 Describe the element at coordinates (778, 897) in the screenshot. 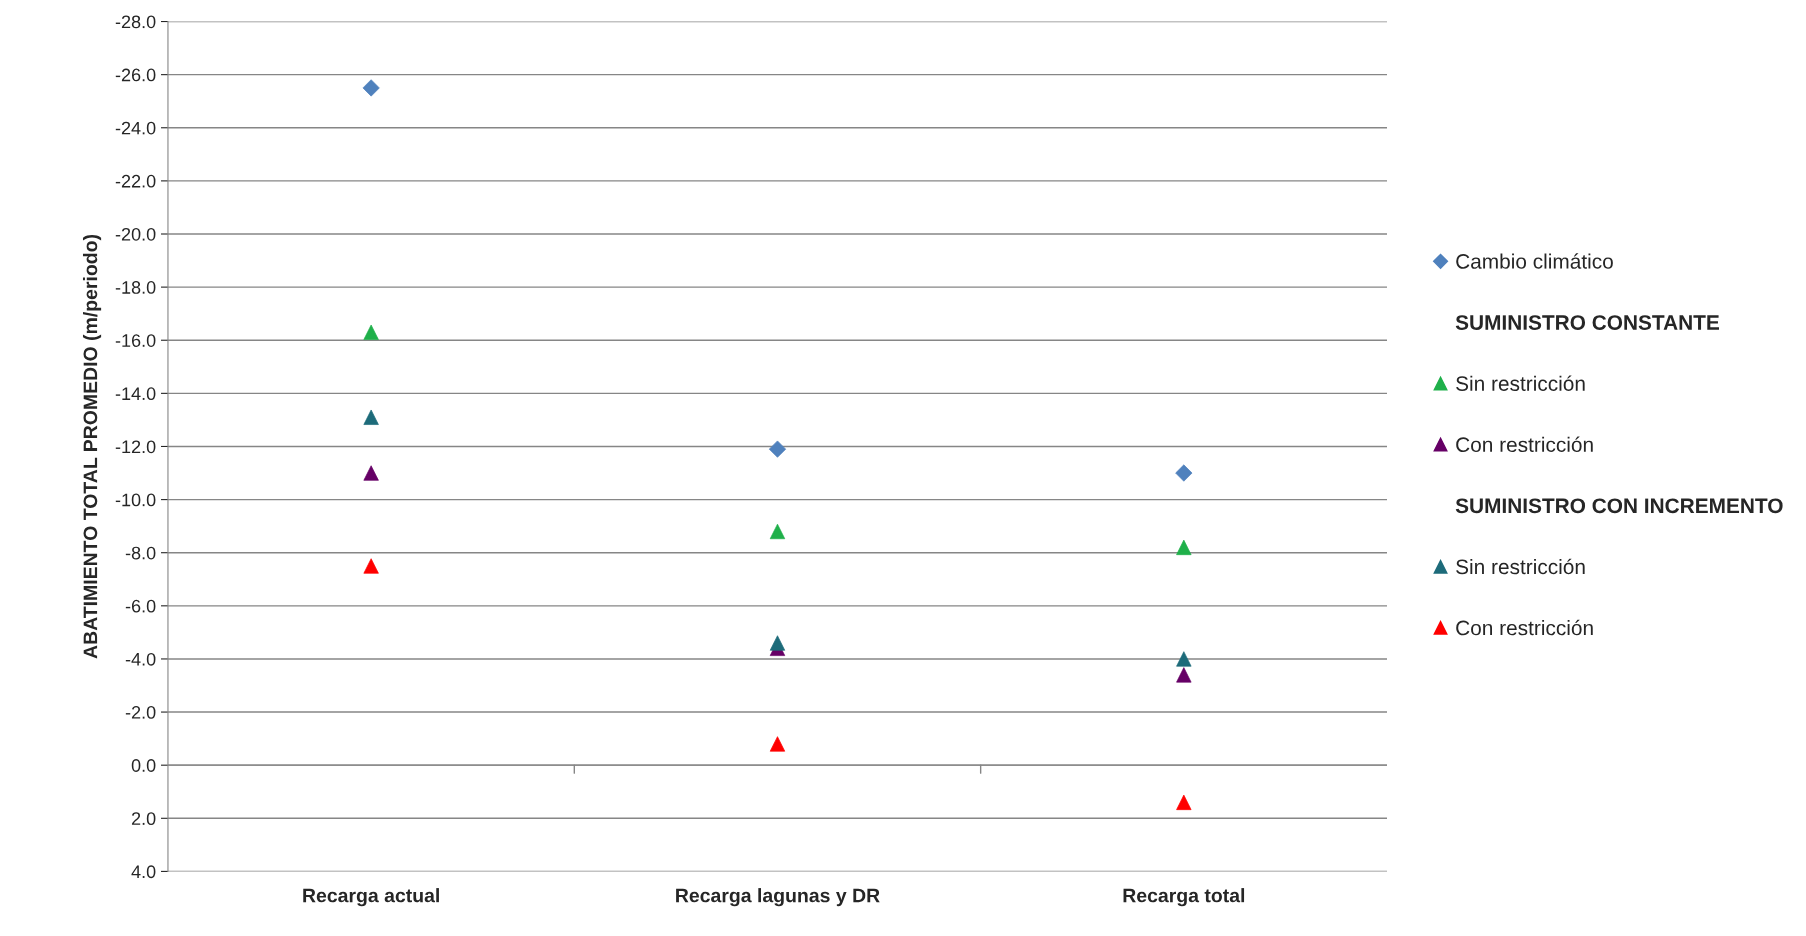

I see `x-tick-label: Recarga lagunas y DR` at that location.